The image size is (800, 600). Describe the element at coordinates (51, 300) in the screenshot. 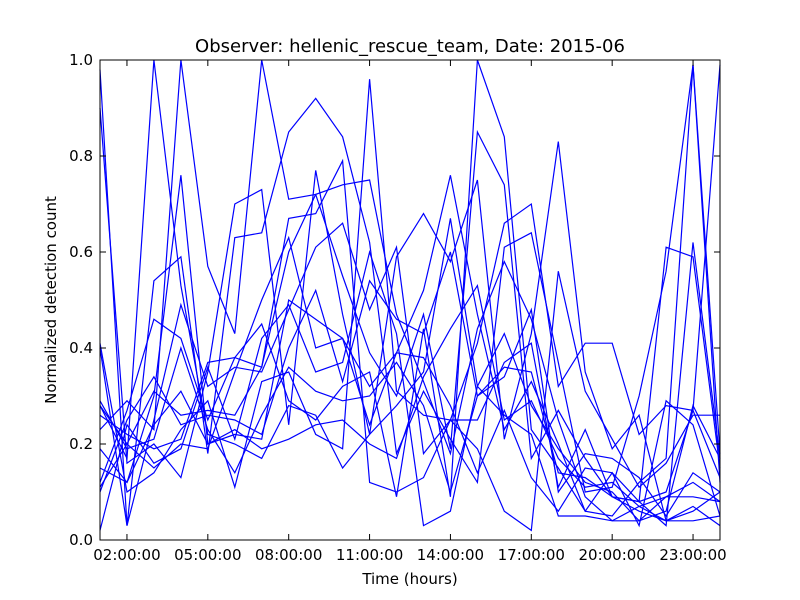

I see `y-axis-label: Normalized detection count` at that location.